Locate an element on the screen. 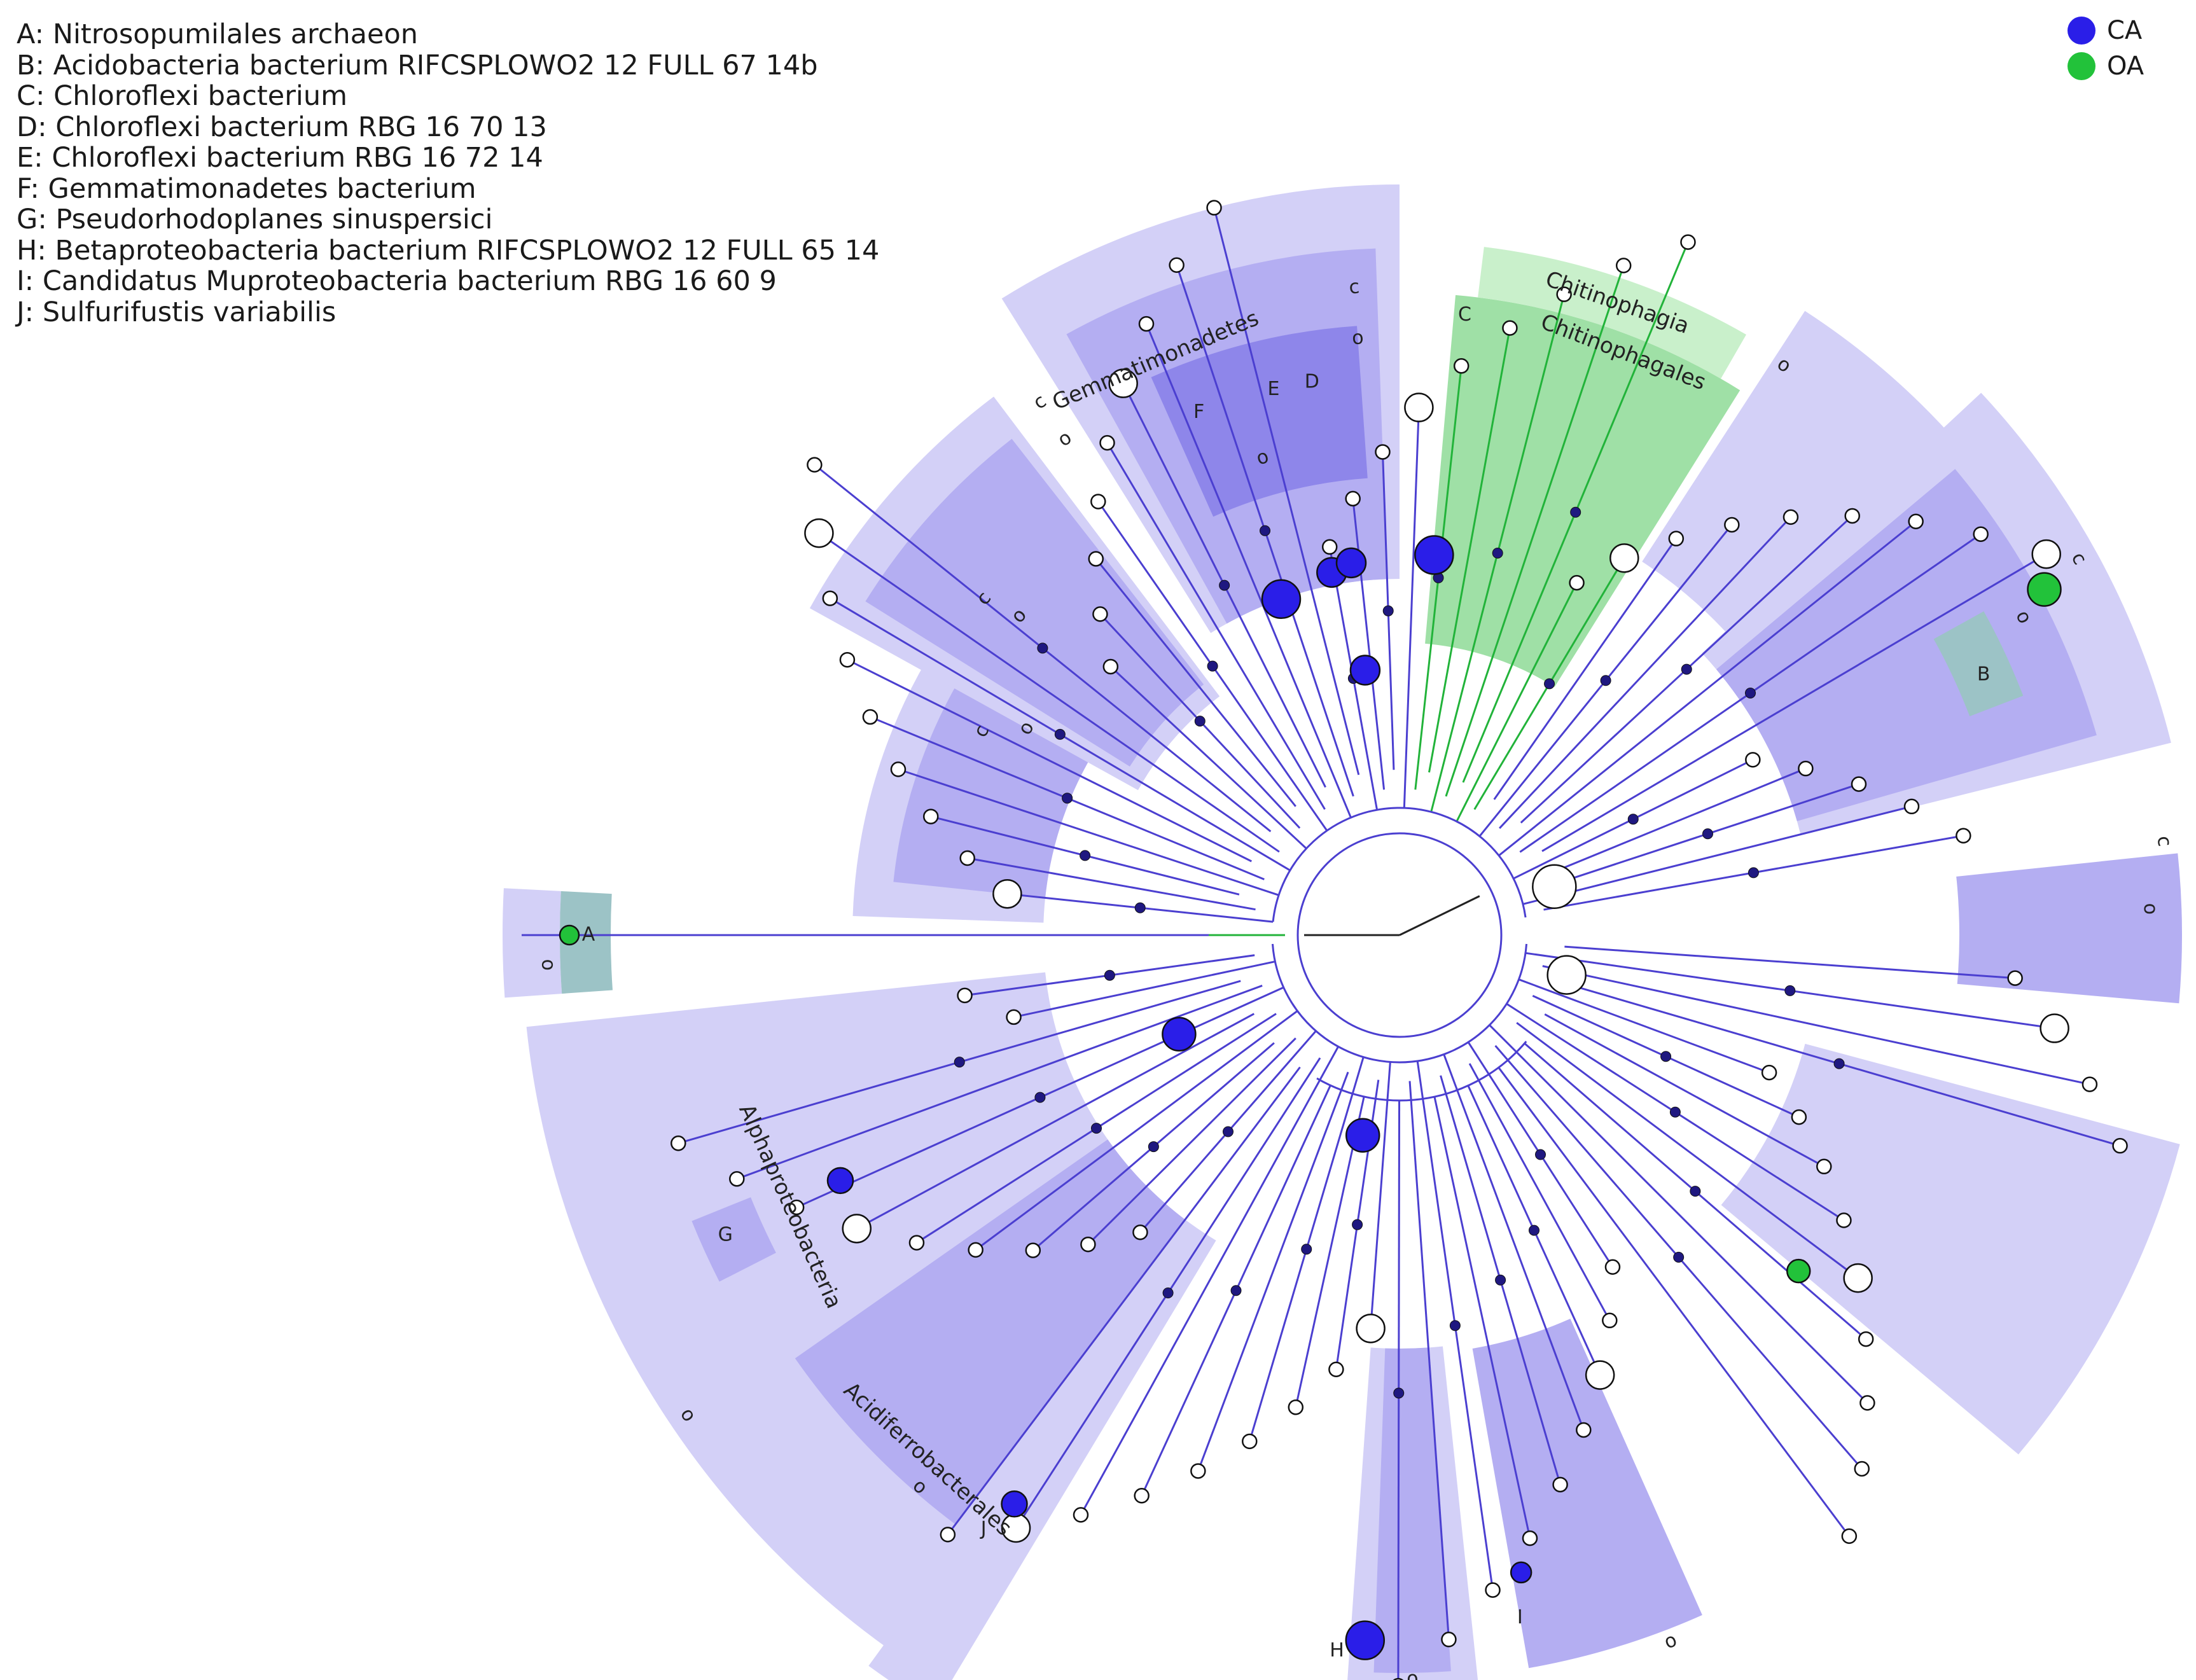  root-ring is located at coordinates (1400, 935).